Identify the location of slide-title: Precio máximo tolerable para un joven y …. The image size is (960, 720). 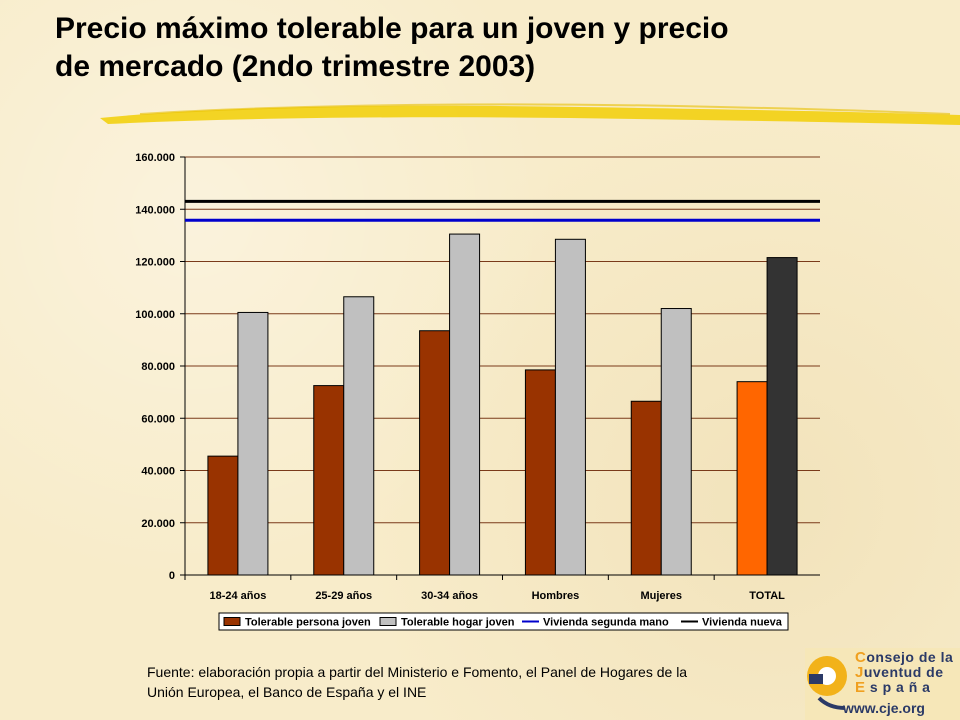
(495, 48).